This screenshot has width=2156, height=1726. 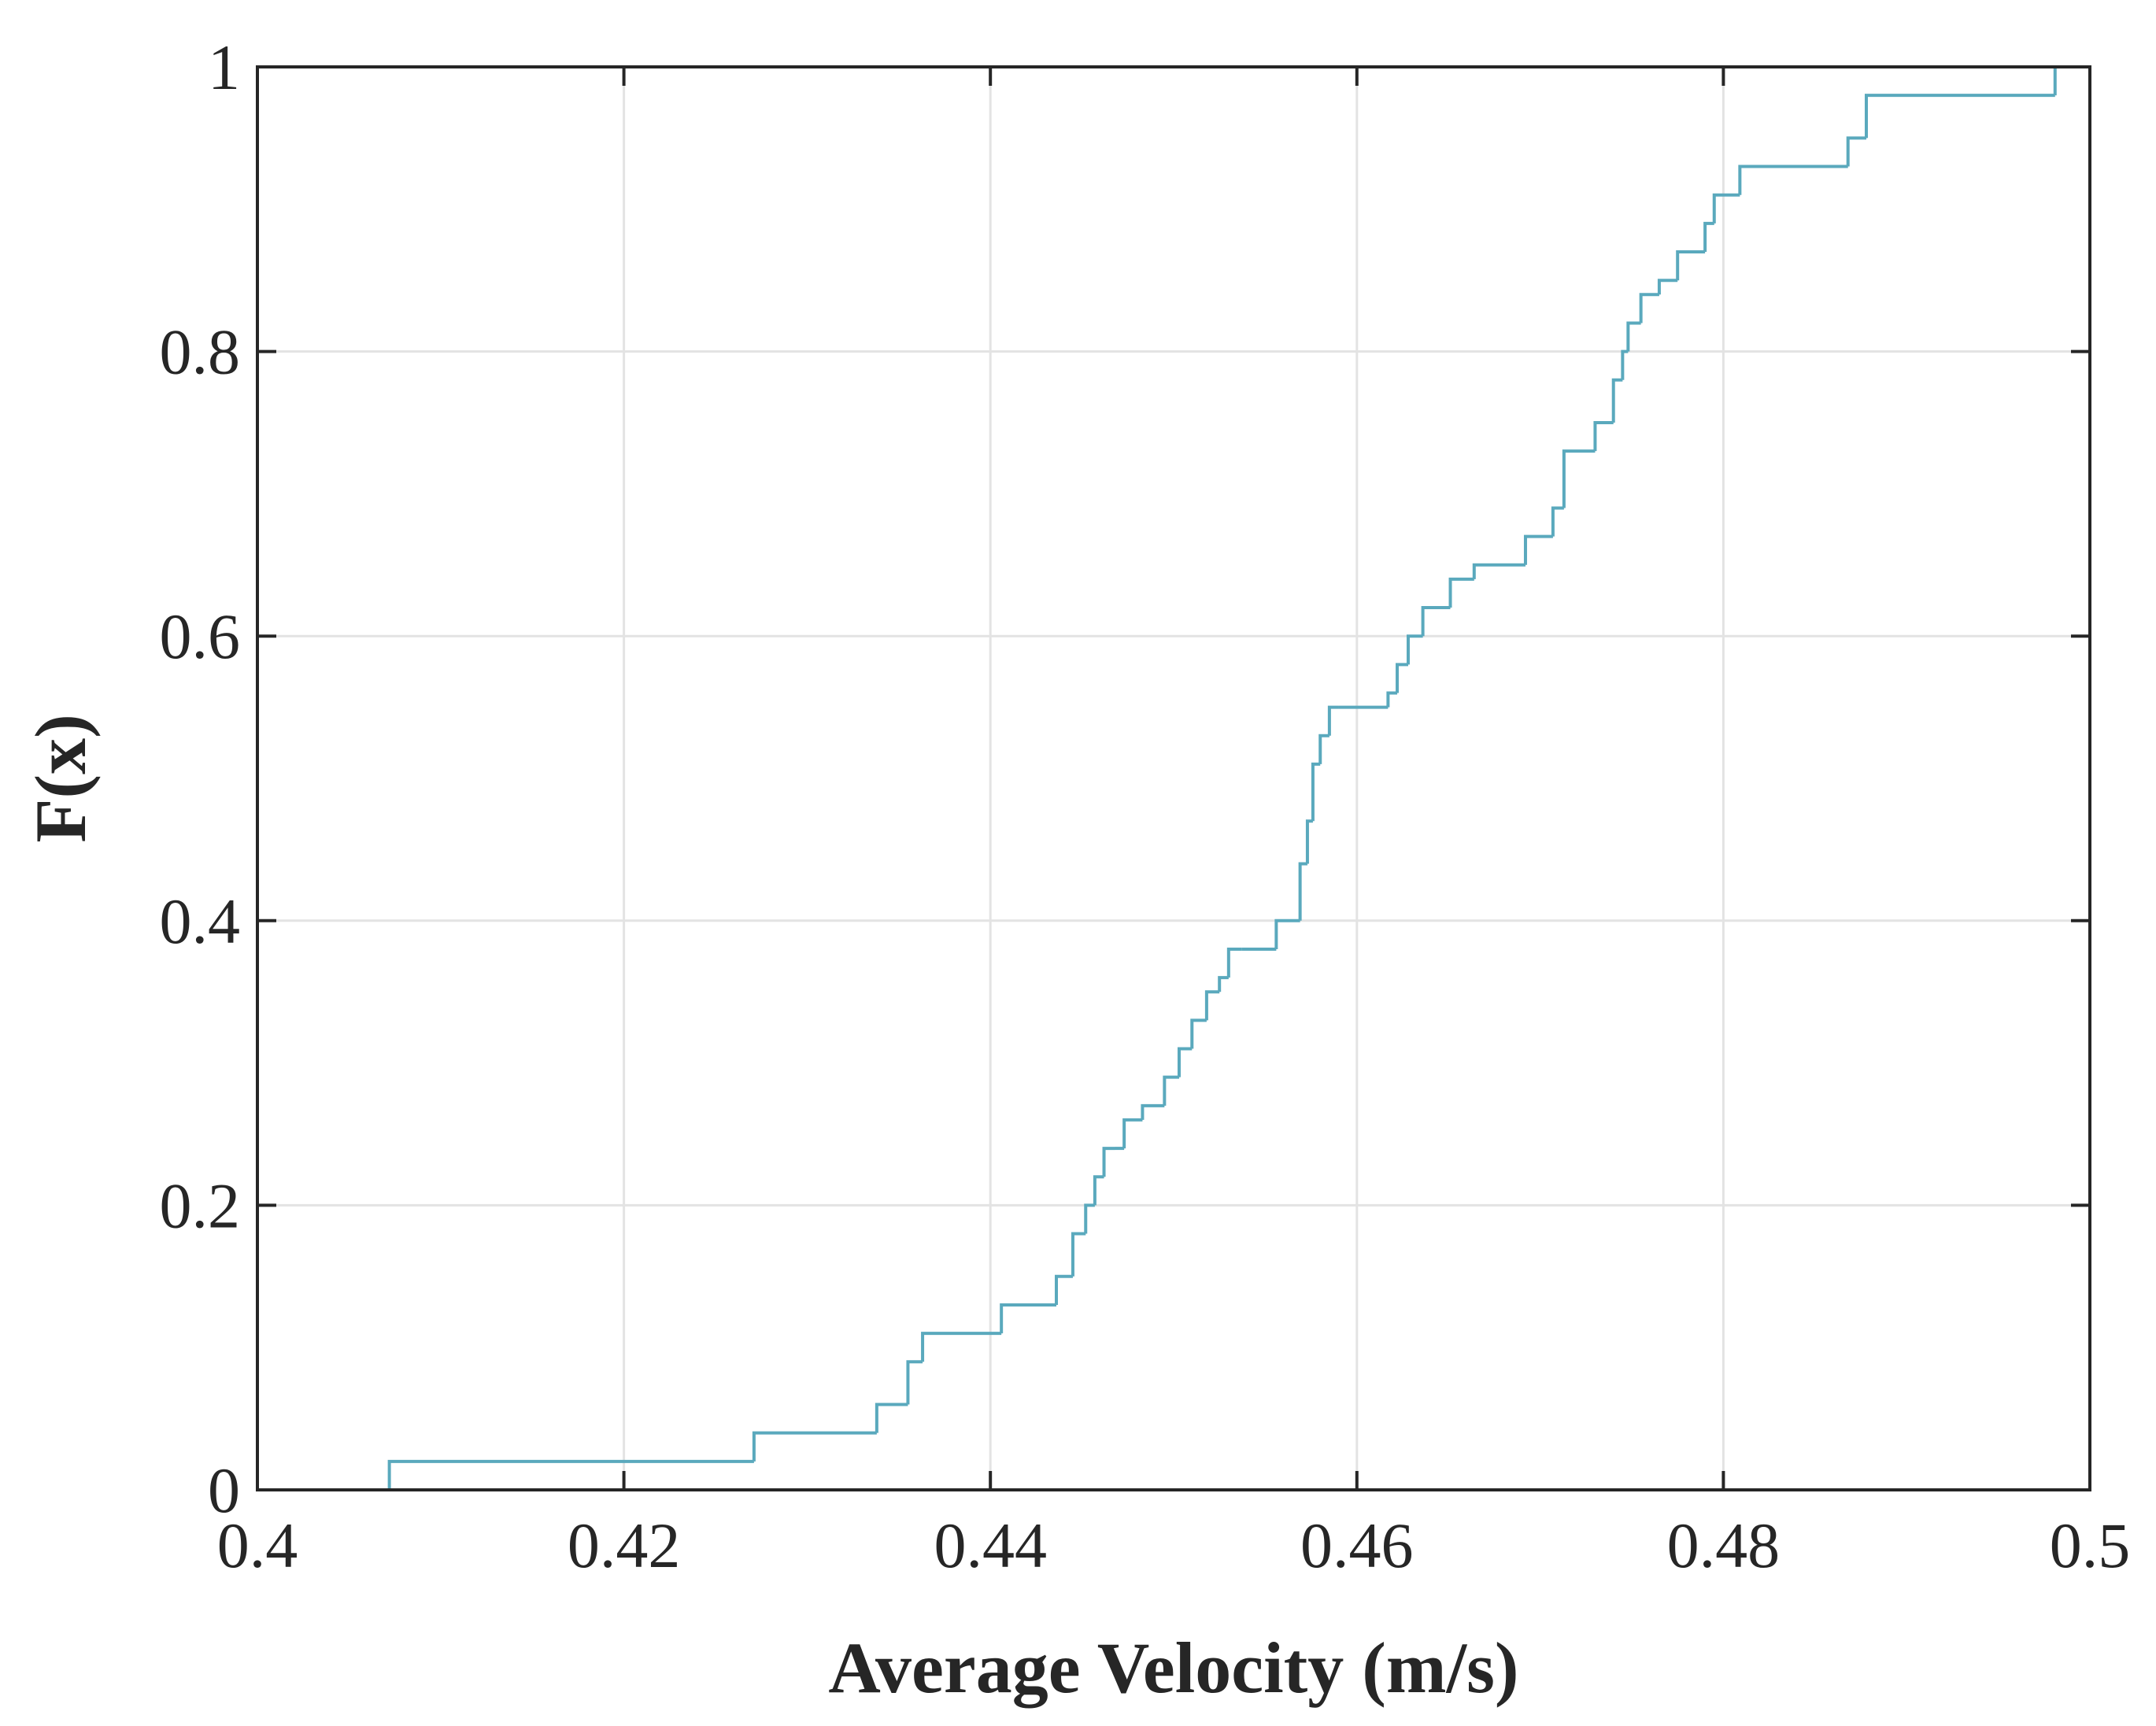 I want to click on y-tick-label: 0, so click(x=224, y=1490).